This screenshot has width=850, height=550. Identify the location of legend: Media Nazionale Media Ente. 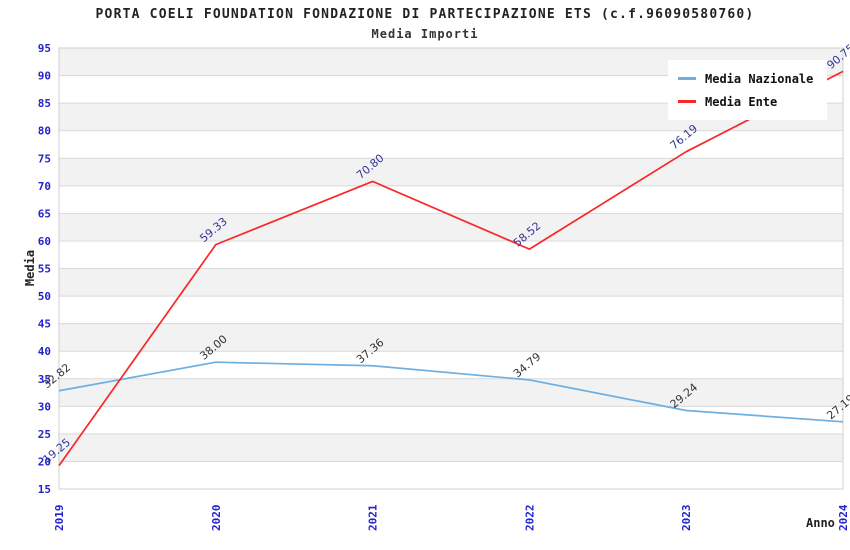
(748, 90).